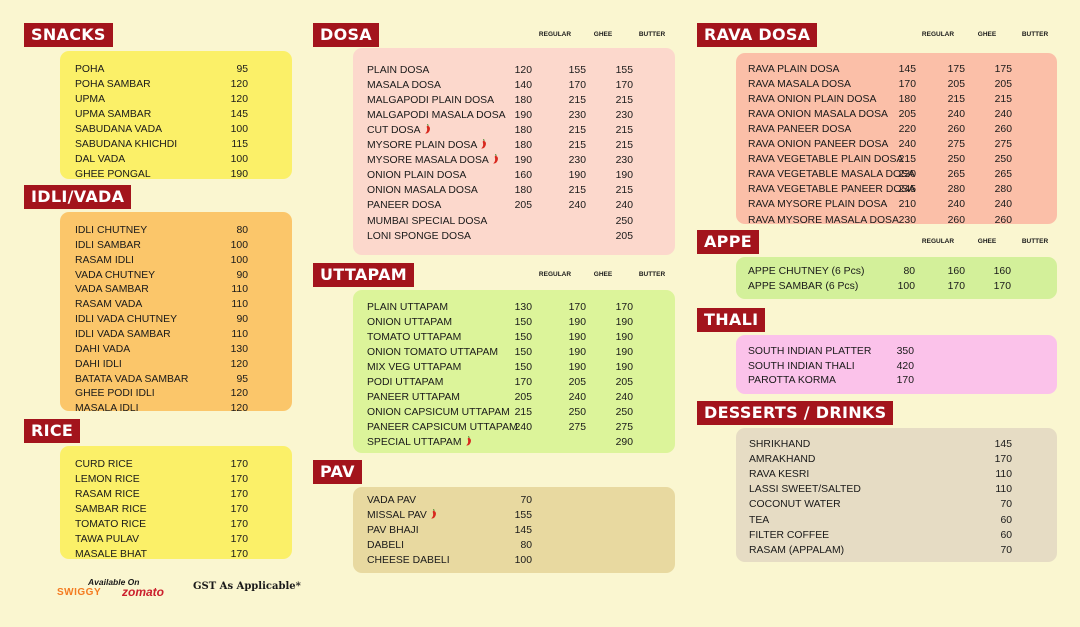 Image resolution: width=1080 pixels, height=627 pixels. I want to click on item-label: SAMBAR RICE, so click(111, 509).